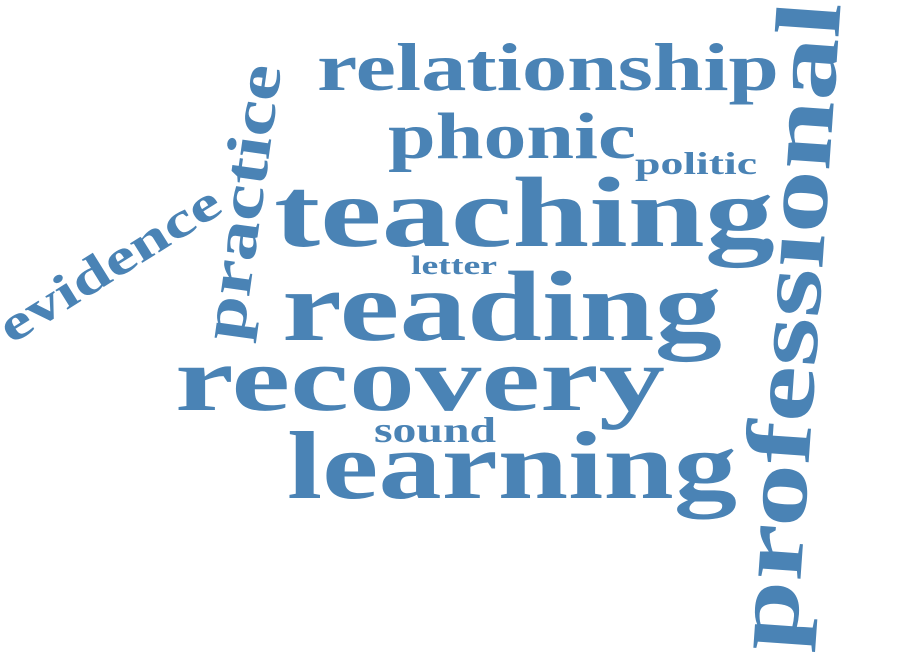 The image size is (900, 660). Describe the element at coordinates (512, 136) in the screenshot. I see `word-phonic: phonic` at that location.